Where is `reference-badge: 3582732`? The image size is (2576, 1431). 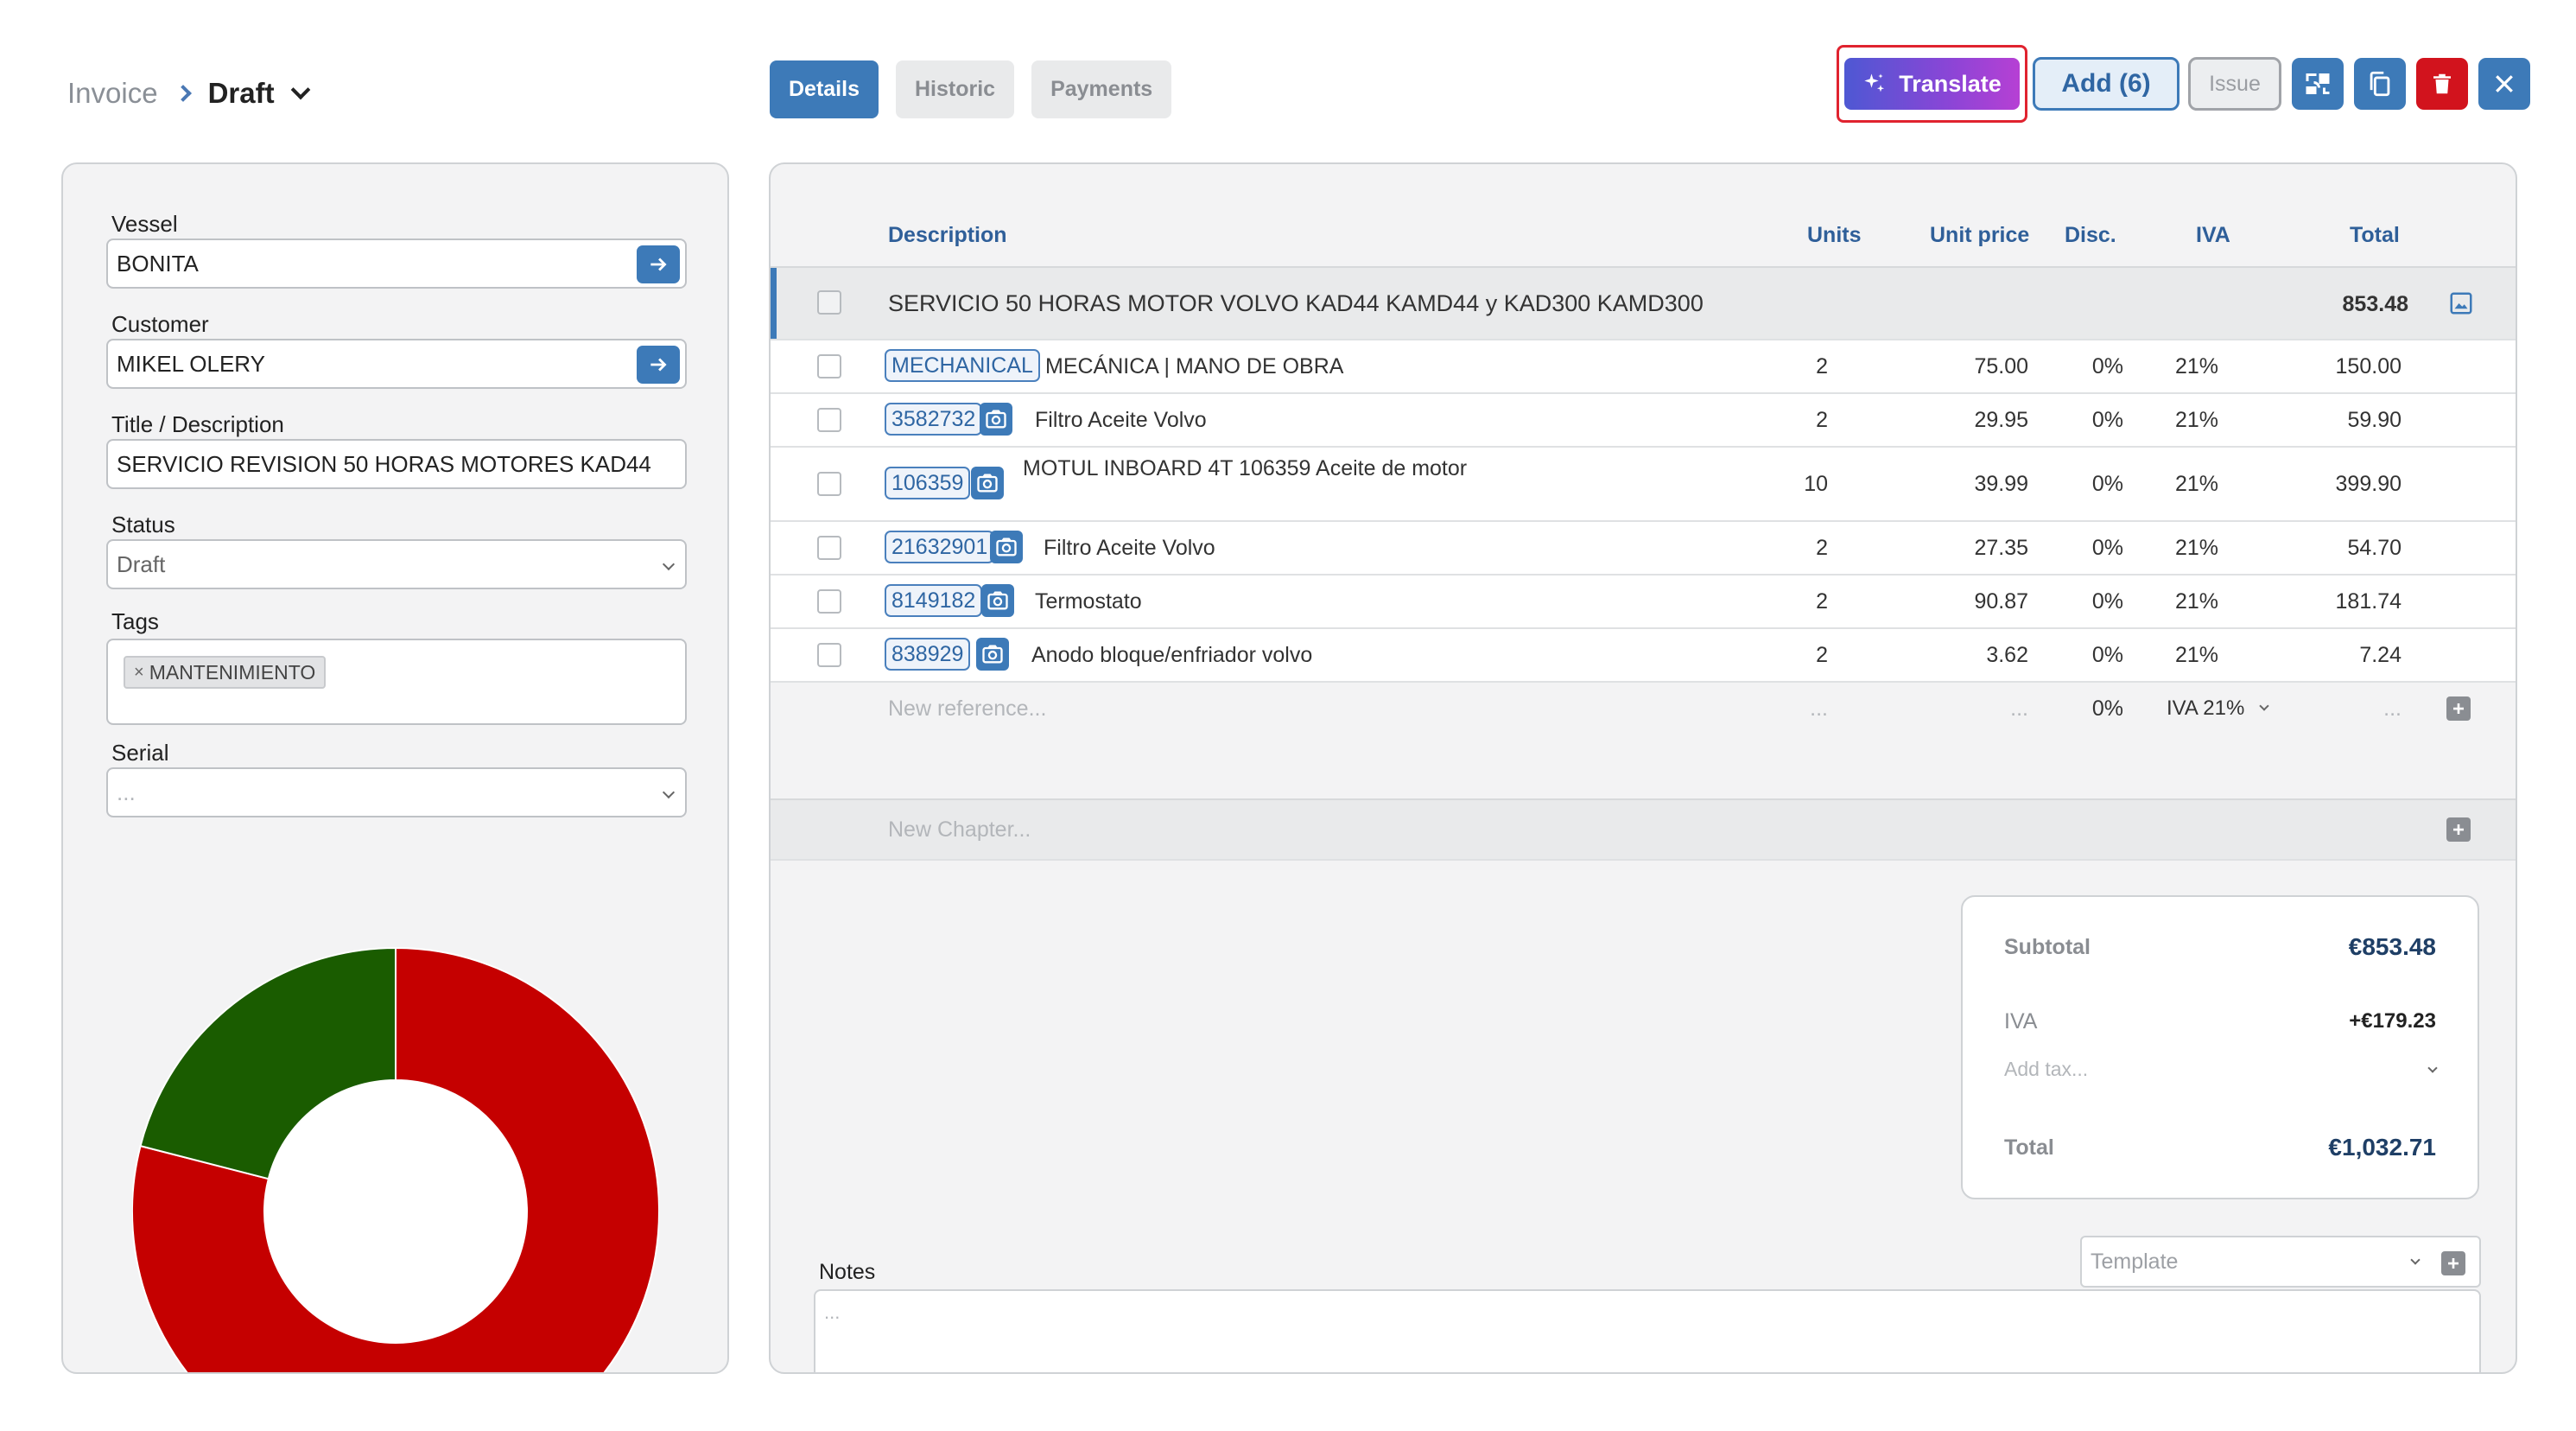
reference-badge: 3582732 is located at coordinates (934, 419).